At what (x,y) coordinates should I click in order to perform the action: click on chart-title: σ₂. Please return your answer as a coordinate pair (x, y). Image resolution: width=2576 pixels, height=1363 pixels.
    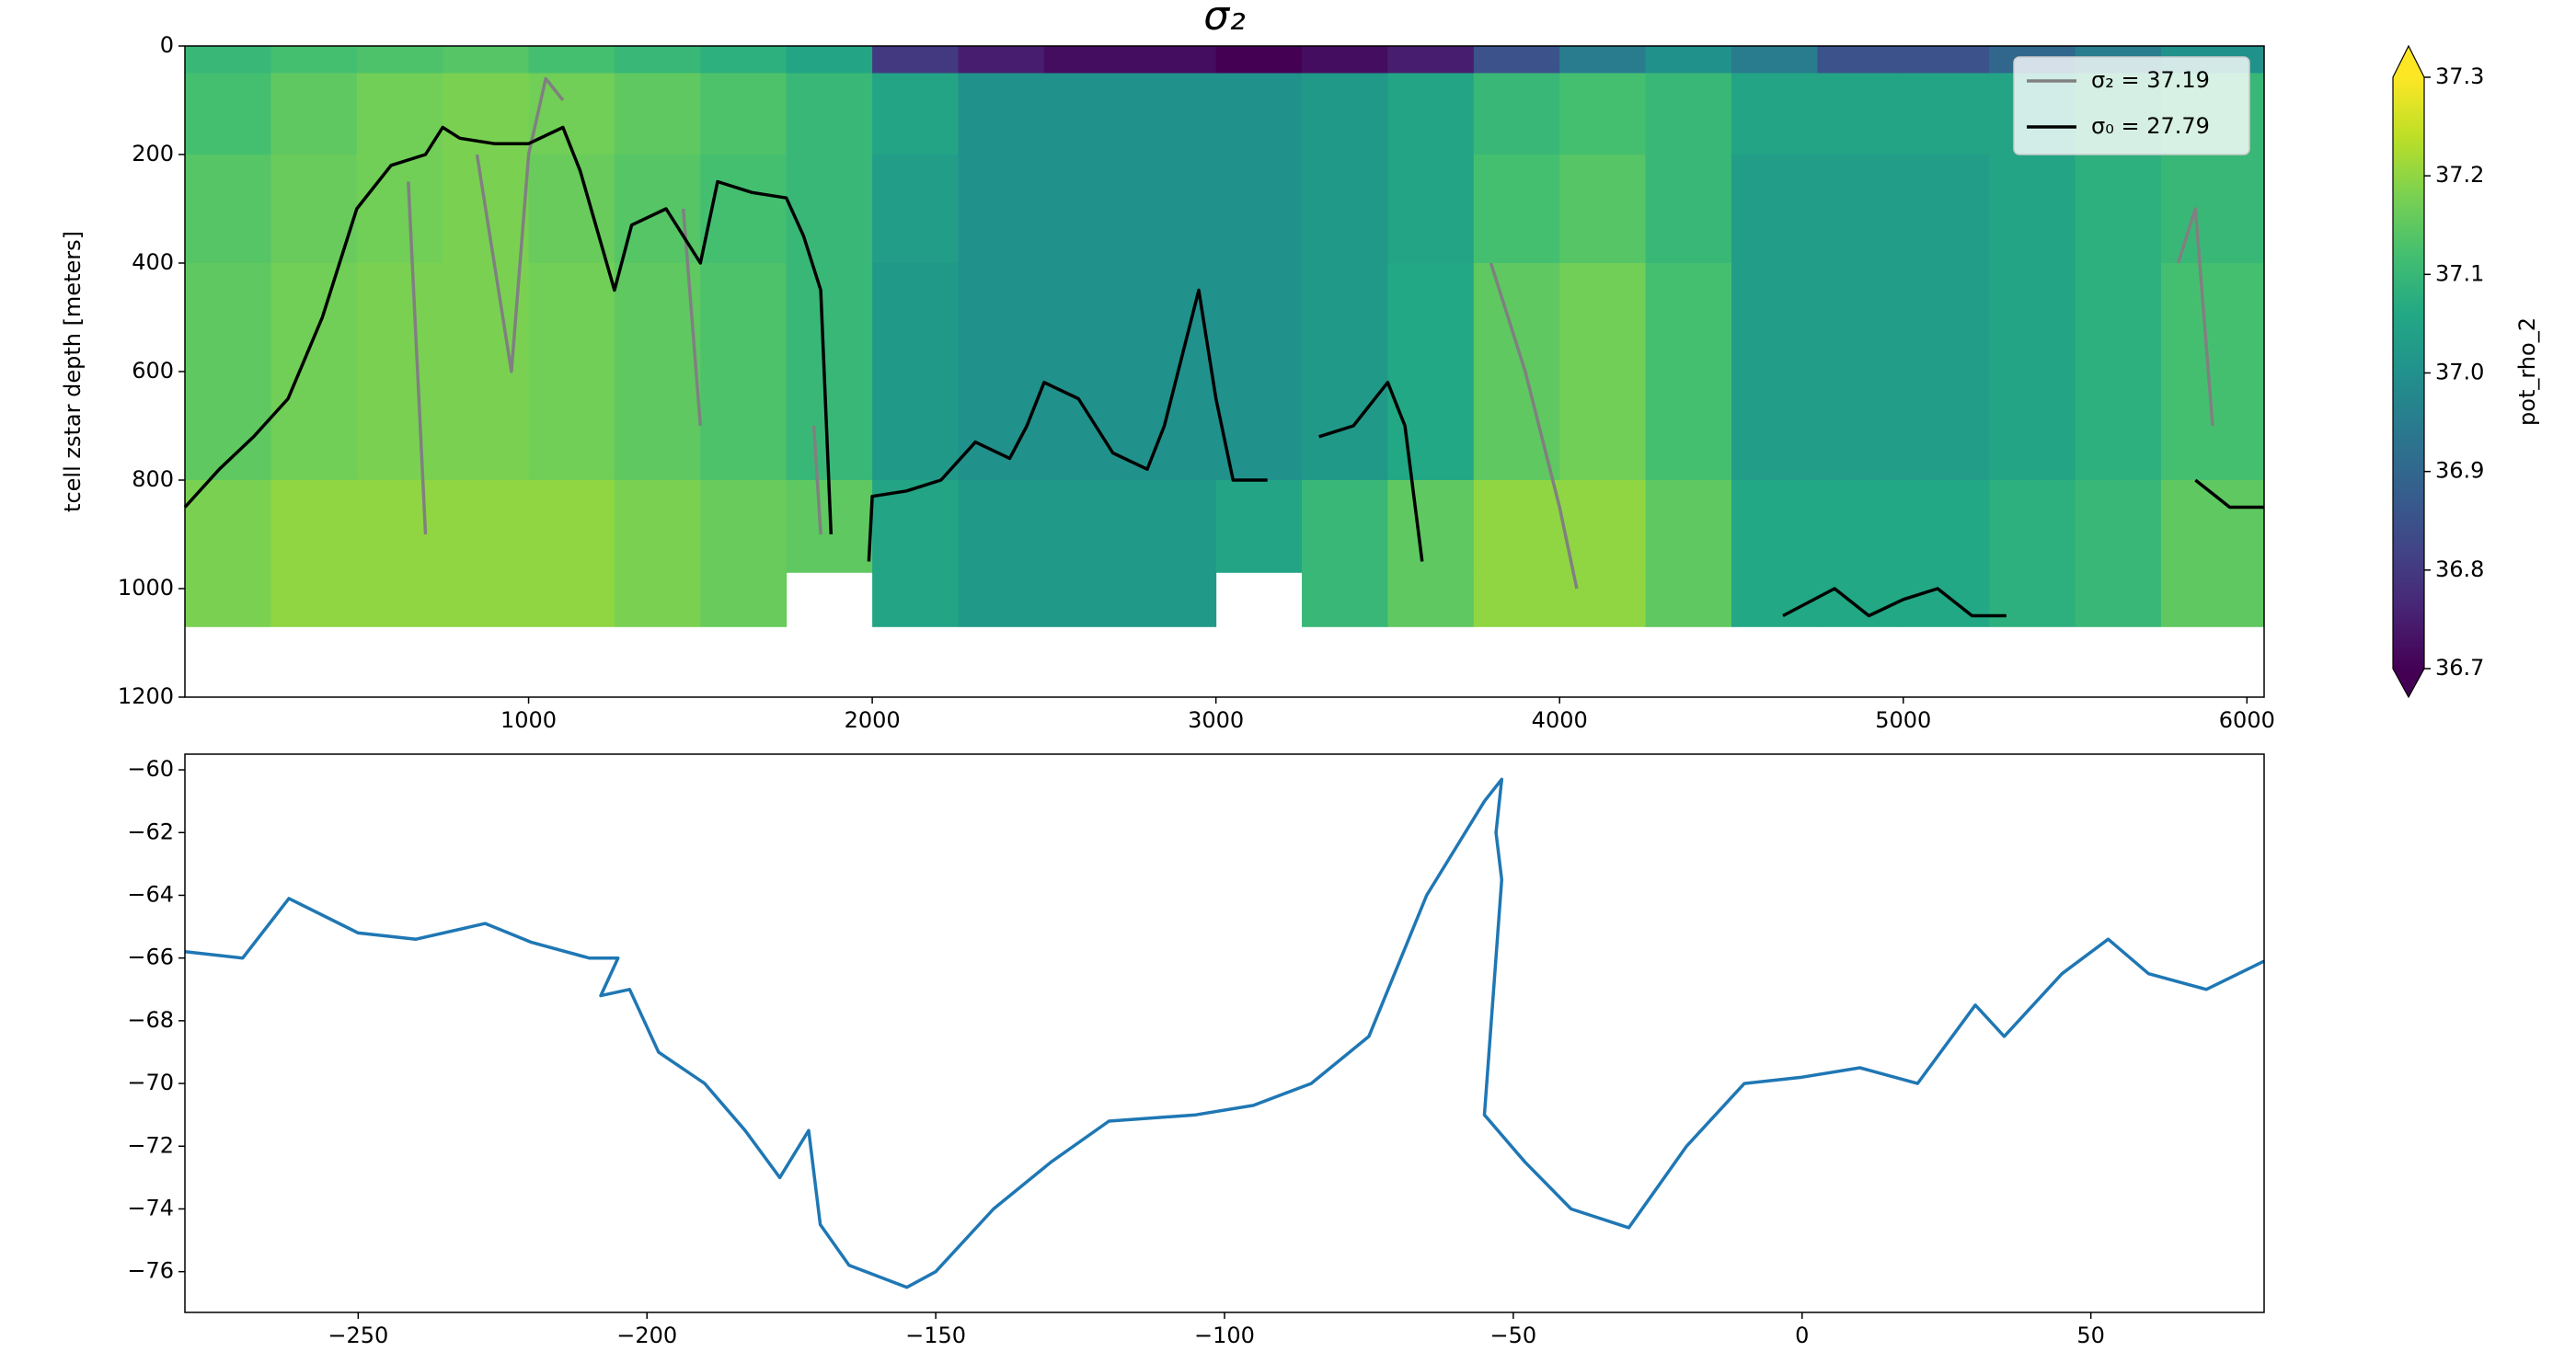
    Looking at the image, I should click on (1224, 20).